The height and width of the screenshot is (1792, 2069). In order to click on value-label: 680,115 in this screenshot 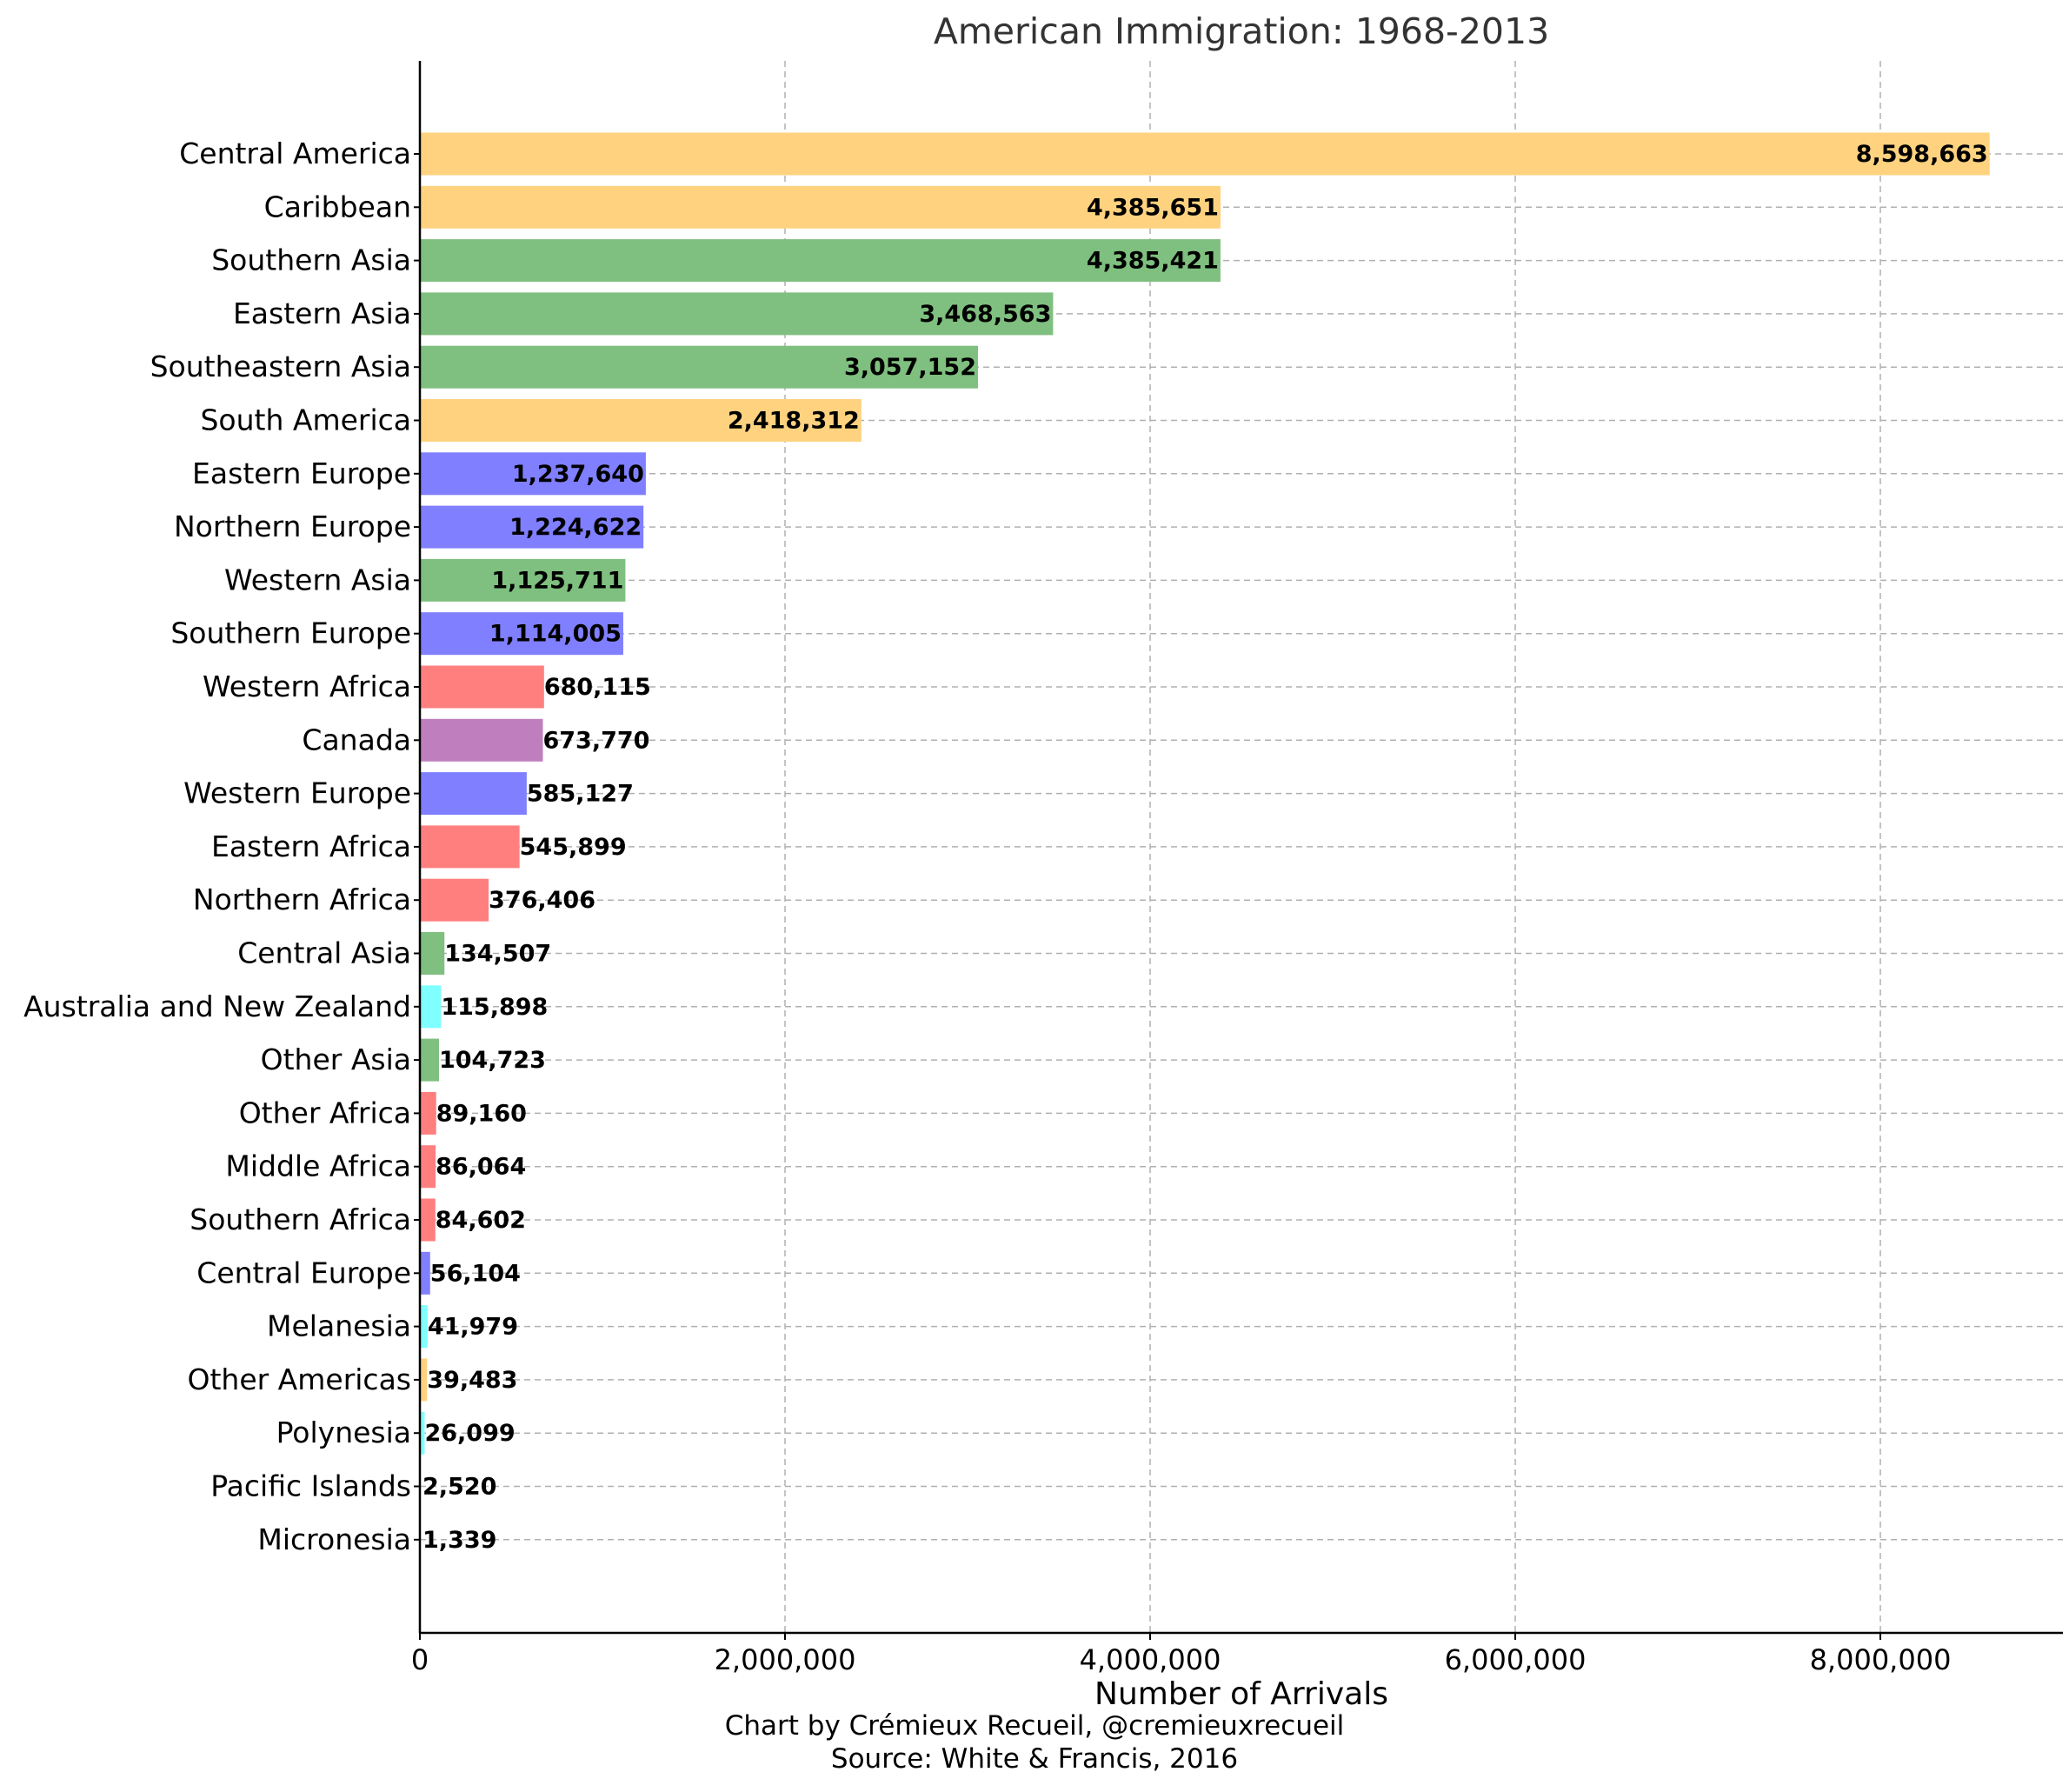, I will do `click(597, 687)`.